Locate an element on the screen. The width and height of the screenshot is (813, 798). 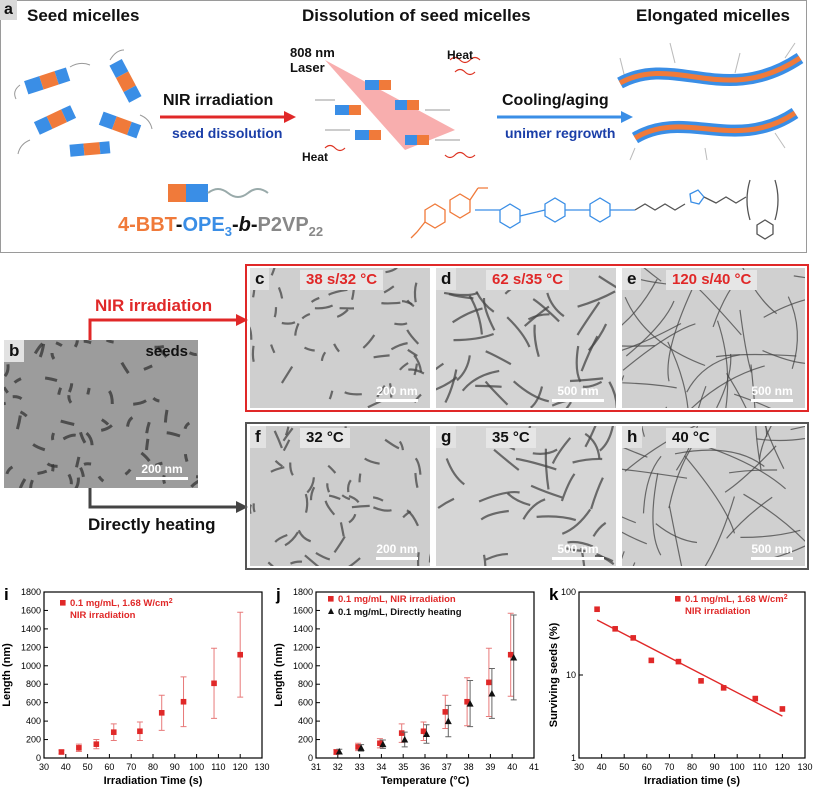
tem-g-scale-text: 500 nm is located at coordinates (578, 549).